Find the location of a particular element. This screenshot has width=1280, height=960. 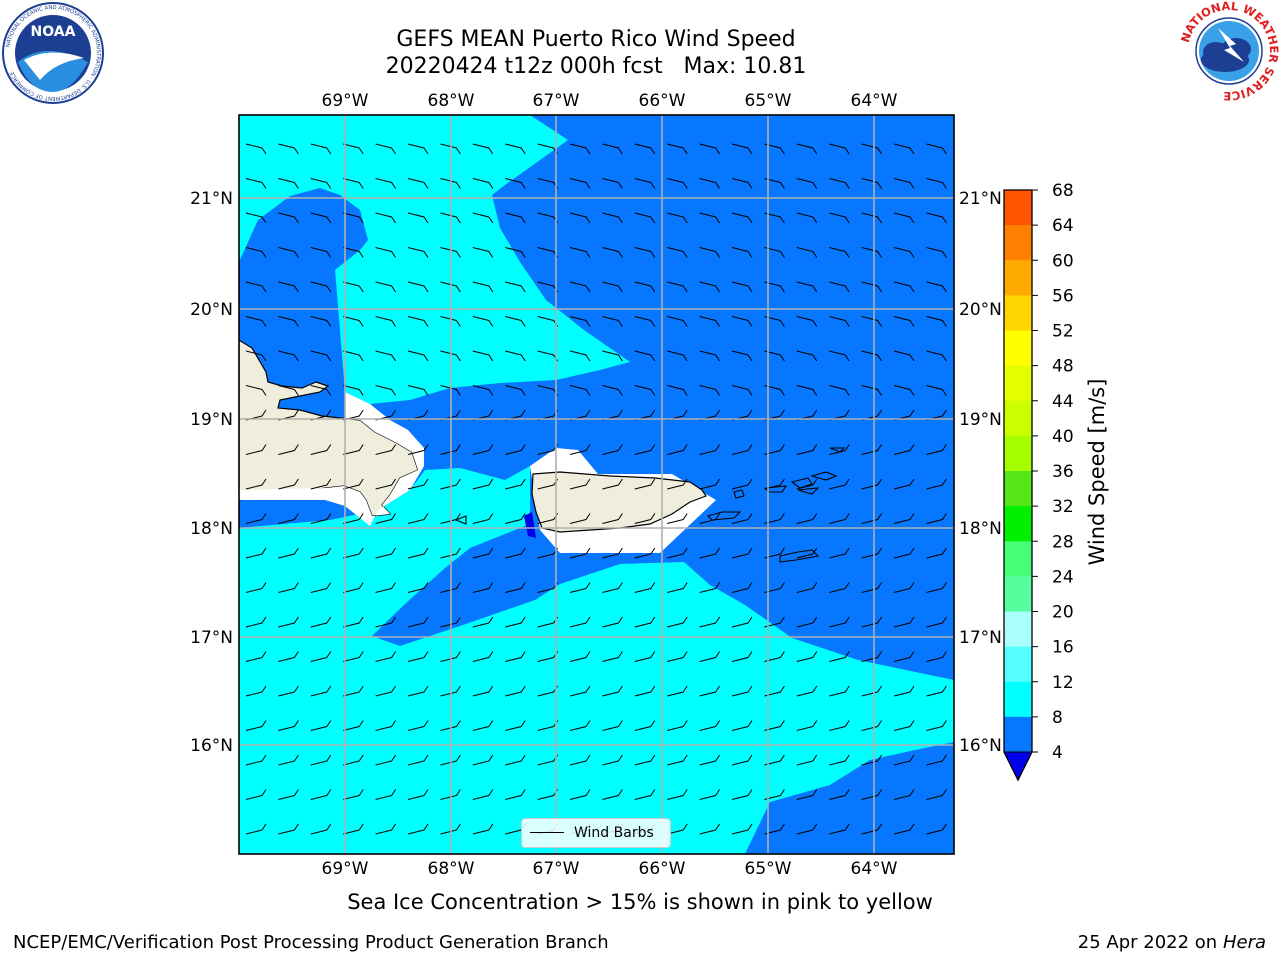

lon-tick-bottom: 64°W is located at coordinates (874, 869).